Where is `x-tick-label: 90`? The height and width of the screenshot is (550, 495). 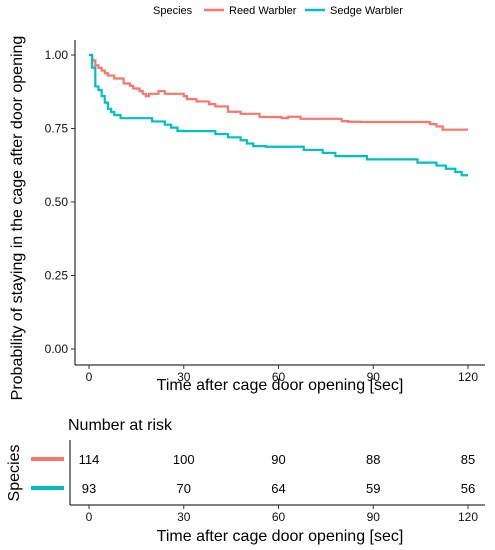 x-tick-label: 90 is located at coordinates (374, 377).